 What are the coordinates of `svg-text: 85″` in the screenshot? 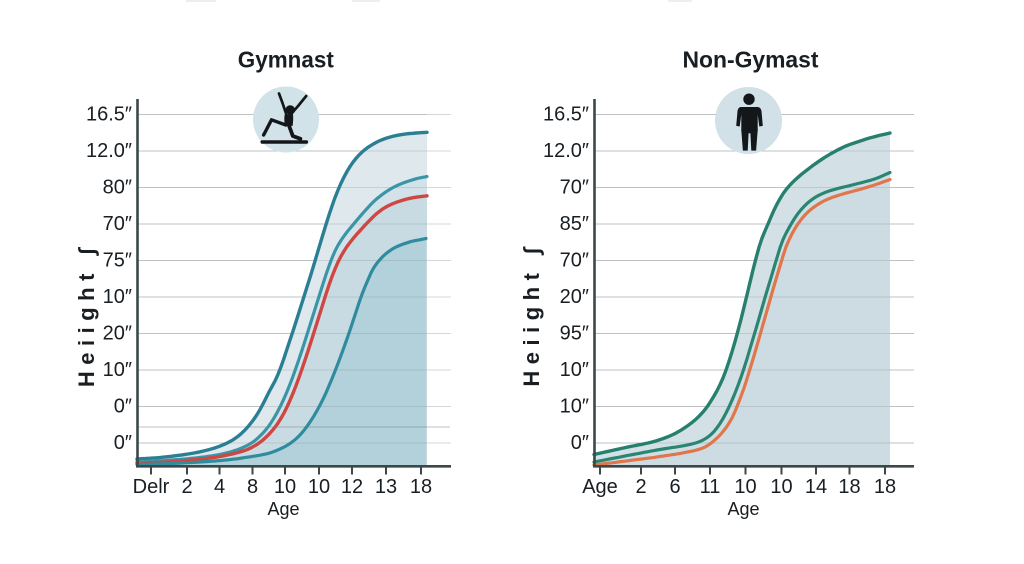 It's located at (574, 224).